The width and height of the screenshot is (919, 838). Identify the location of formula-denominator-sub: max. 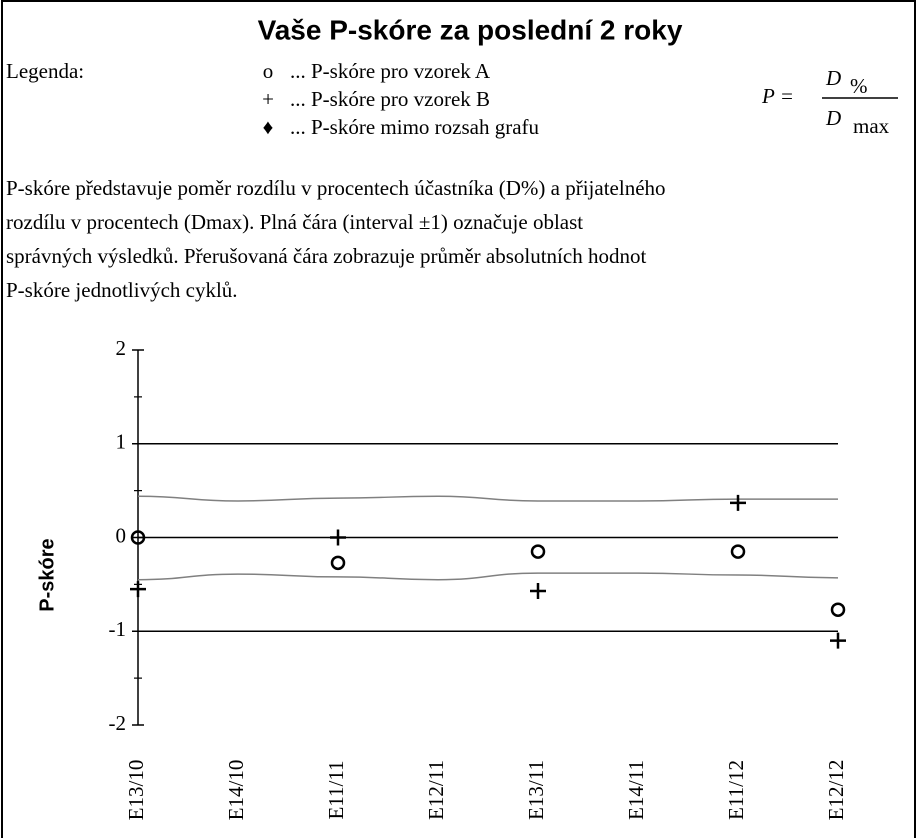
(871, 126).